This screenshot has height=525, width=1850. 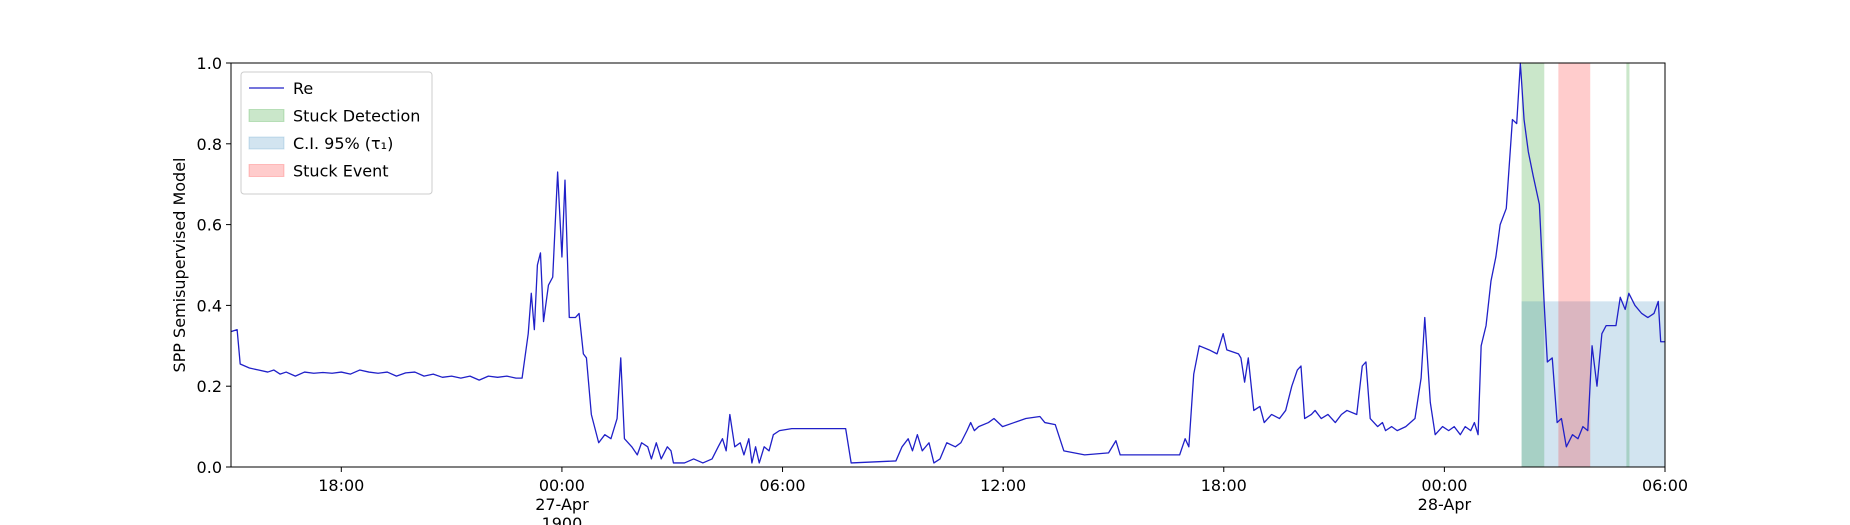 What do you see at coordinates (209, 144) in the screenshot?
I see `y-tick-label: 0.8` at bounding box center [209, 144].